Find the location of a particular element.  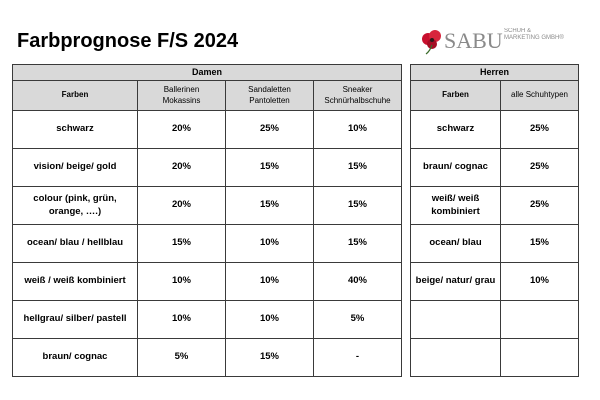

table-row: weiß / weiß kombiniert 10% 10% 40% is located at coordinates (207, 281).